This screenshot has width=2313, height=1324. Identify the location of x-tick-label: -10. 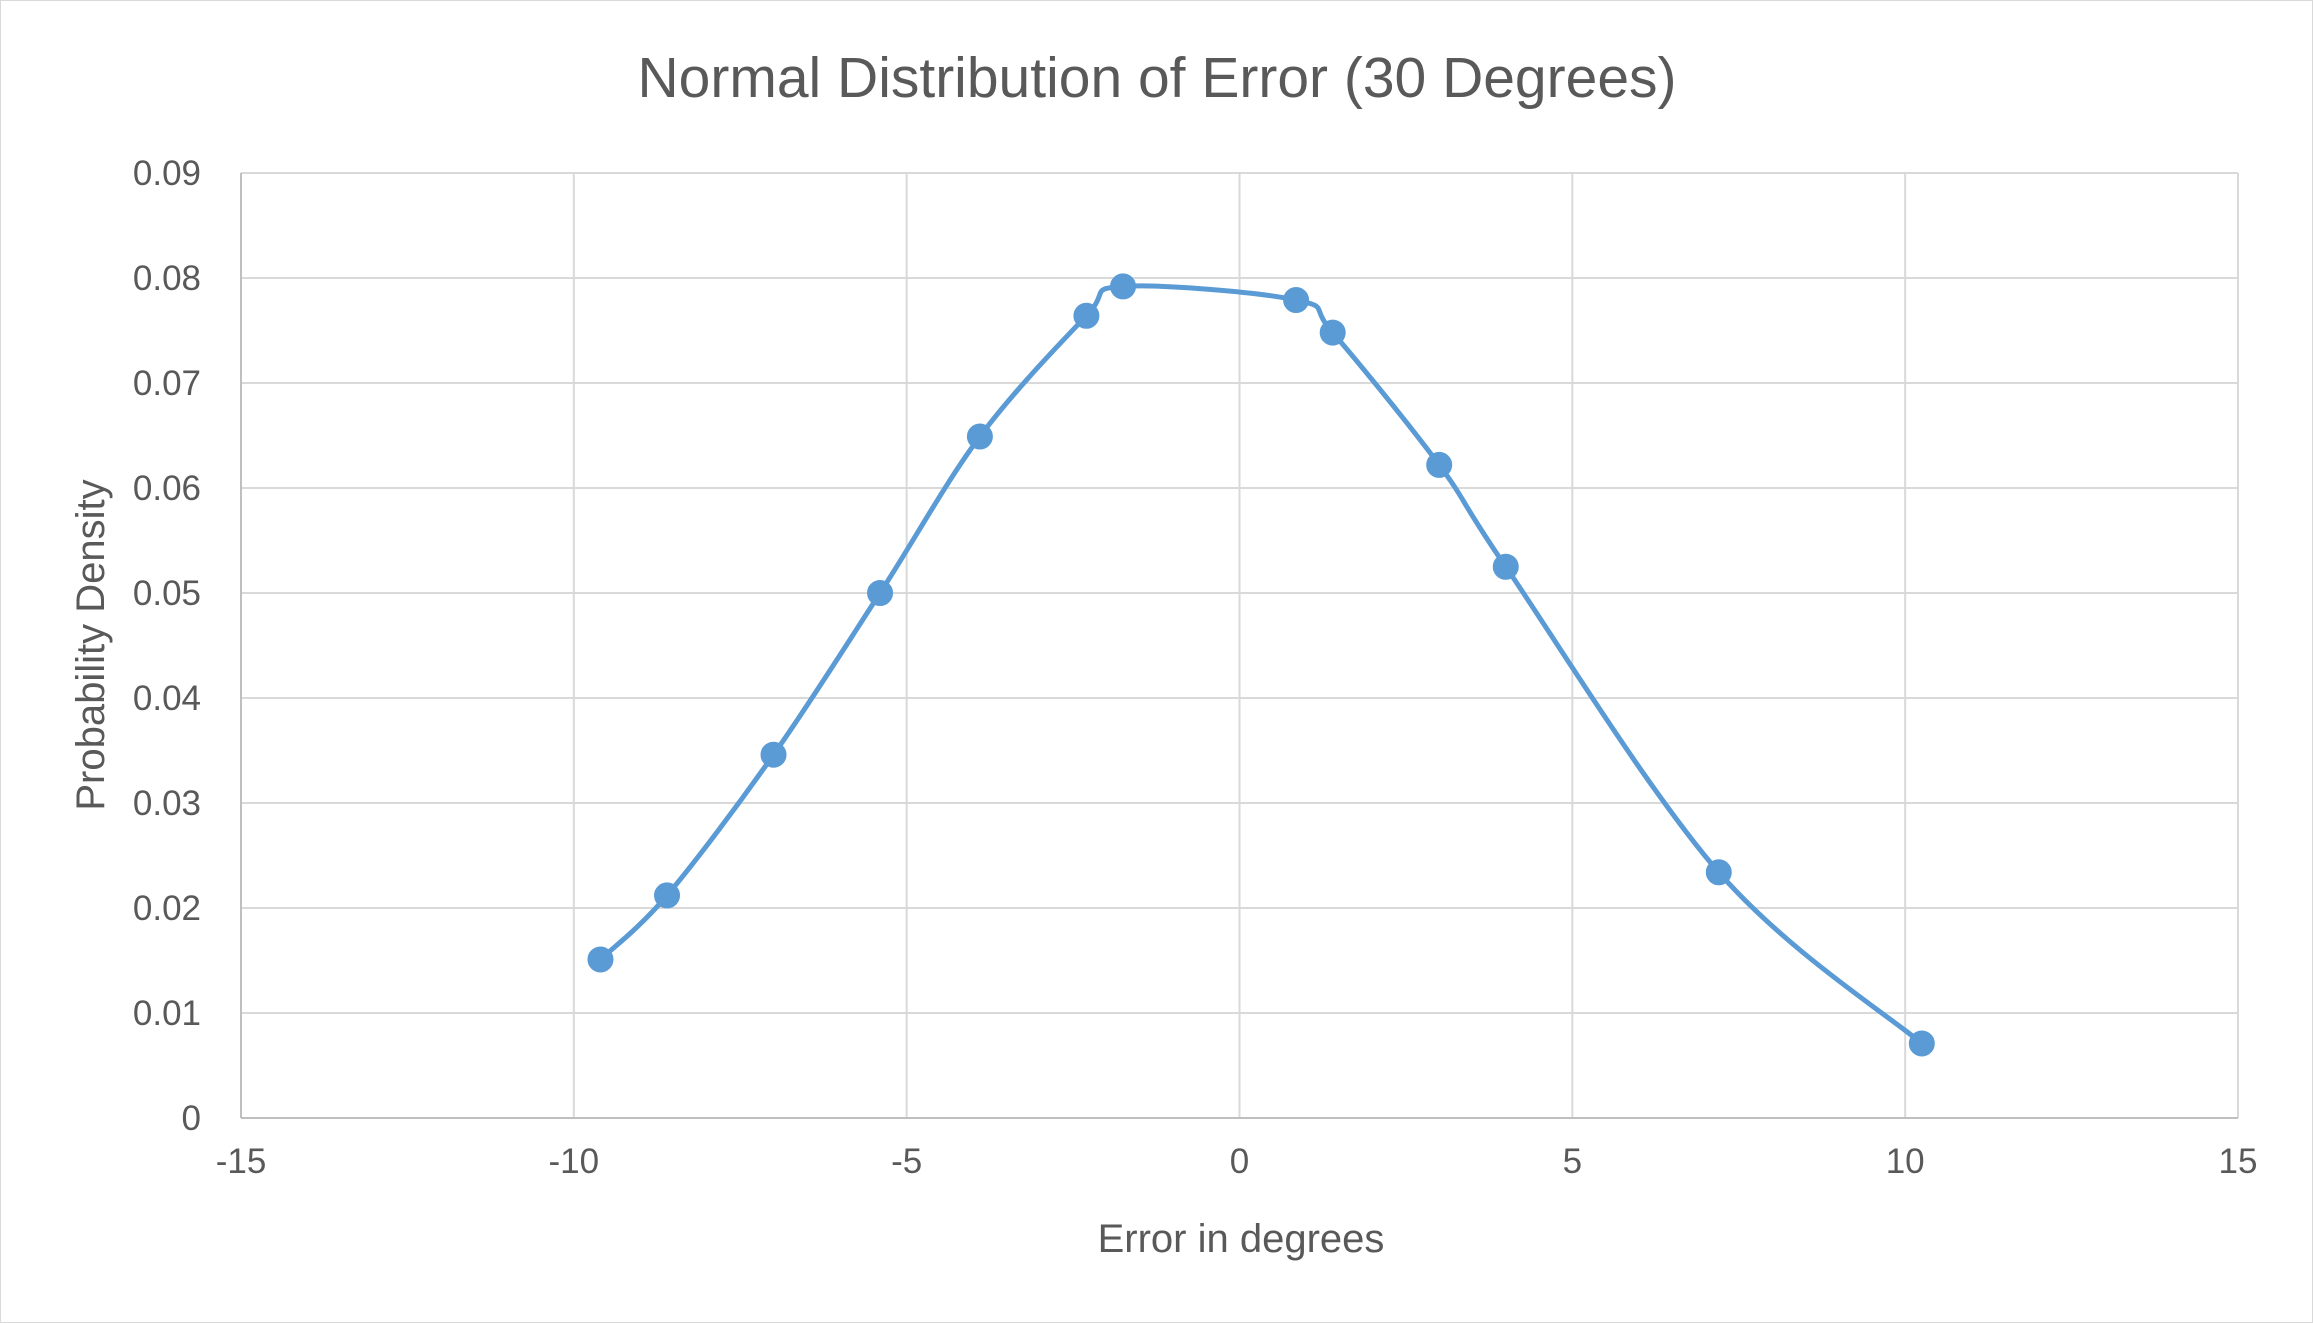
(574, 1161).